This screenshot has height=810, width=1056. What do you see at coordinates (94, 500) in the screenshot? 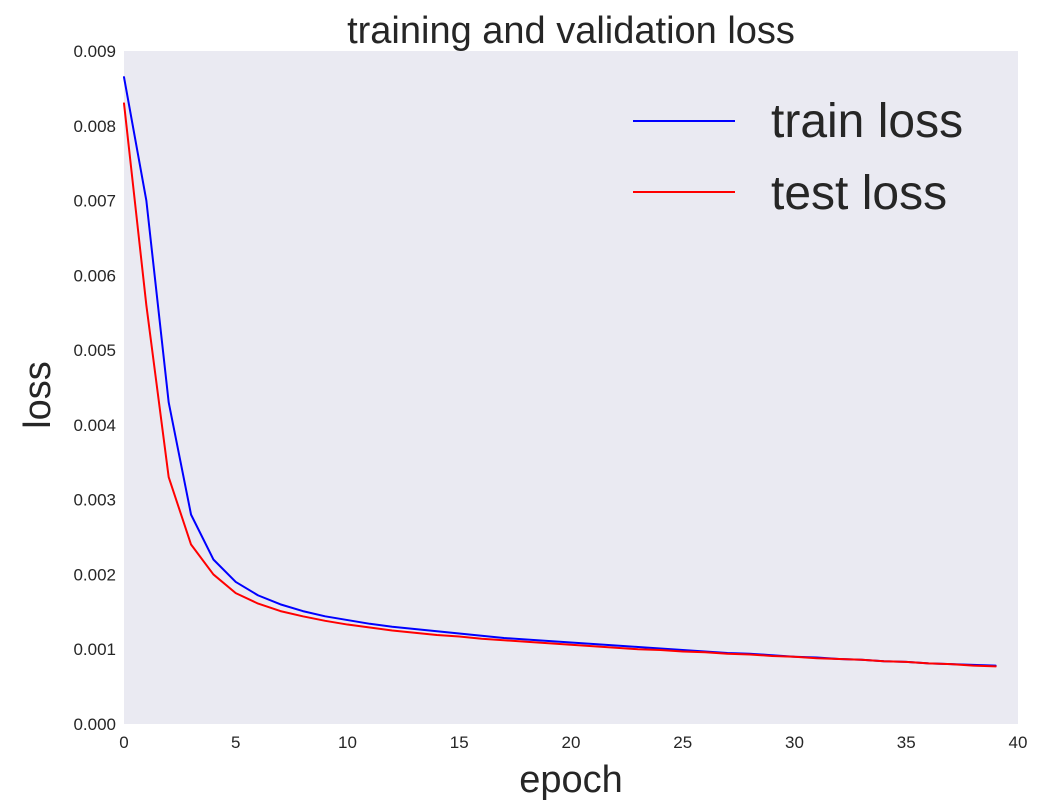
I see `y-tick-label: 0.003` at bounding box center [94, 500].